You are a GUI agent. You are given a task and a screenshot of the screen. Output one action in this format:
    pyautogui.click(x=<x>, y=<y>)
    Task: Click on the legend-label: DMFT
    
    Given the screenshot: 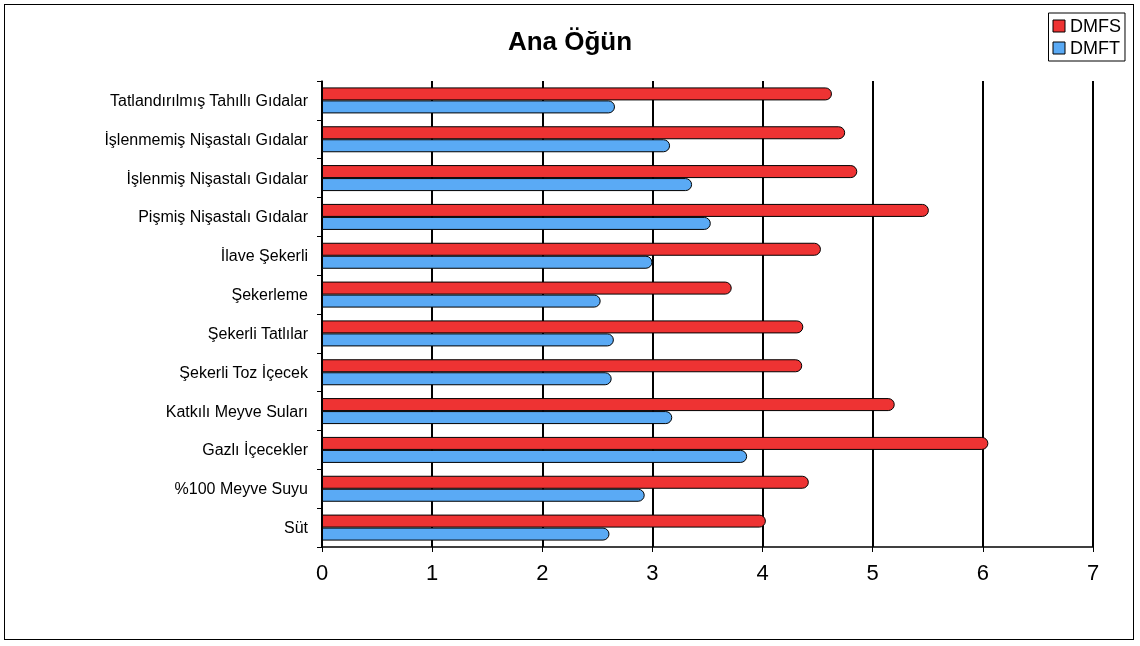 What is the action you would take?
    pyautogui.click(x=1095, y=48)
    